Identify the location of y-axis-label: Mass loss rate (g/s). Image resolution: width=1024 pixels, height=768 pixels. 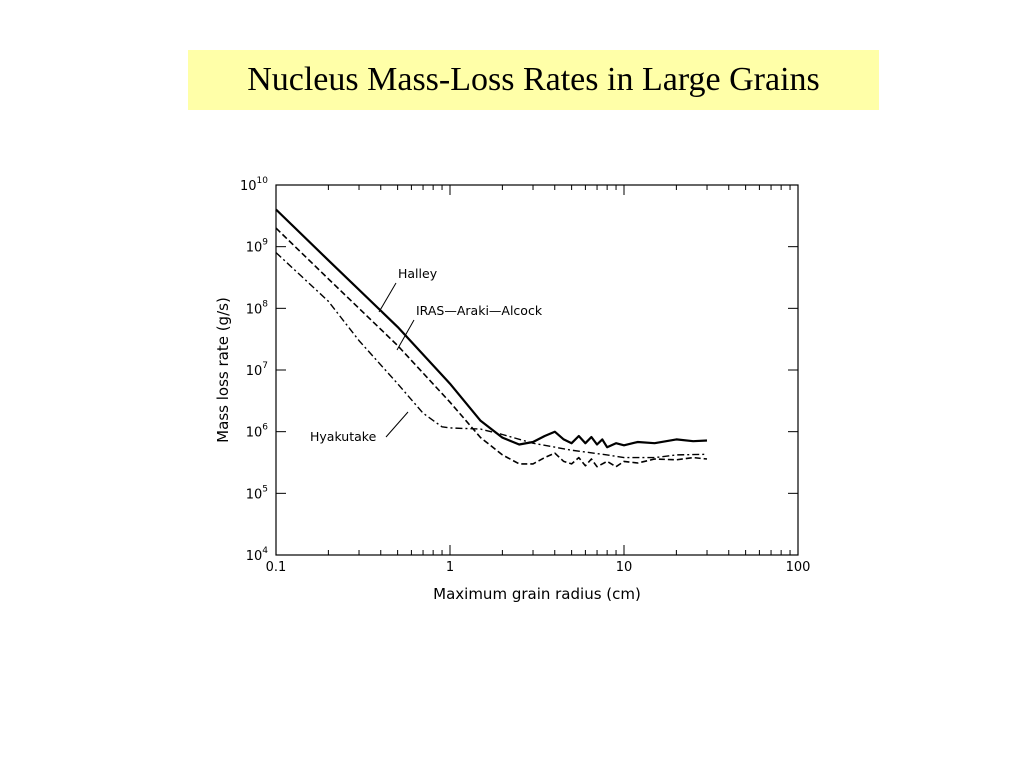
(223, 370).